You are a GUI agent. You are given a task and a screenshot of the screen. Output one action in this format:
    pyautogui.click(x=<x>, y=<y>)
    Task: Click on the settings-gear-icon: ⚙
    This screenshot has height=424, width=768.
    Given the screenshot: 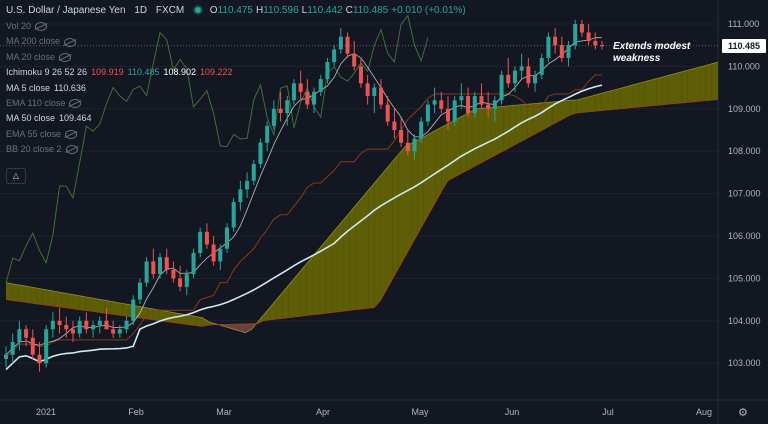 What is the action you would take?
    pyautogui.click(x=743, y=413)
    